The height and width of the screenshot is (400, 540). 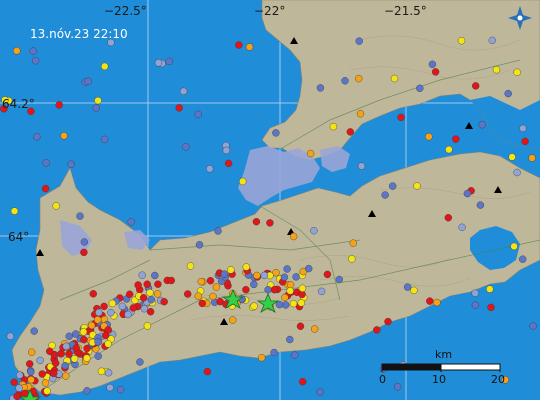 I want to click on timestamp: 13.nóv.23 22:10, so click(x=79, y=34).